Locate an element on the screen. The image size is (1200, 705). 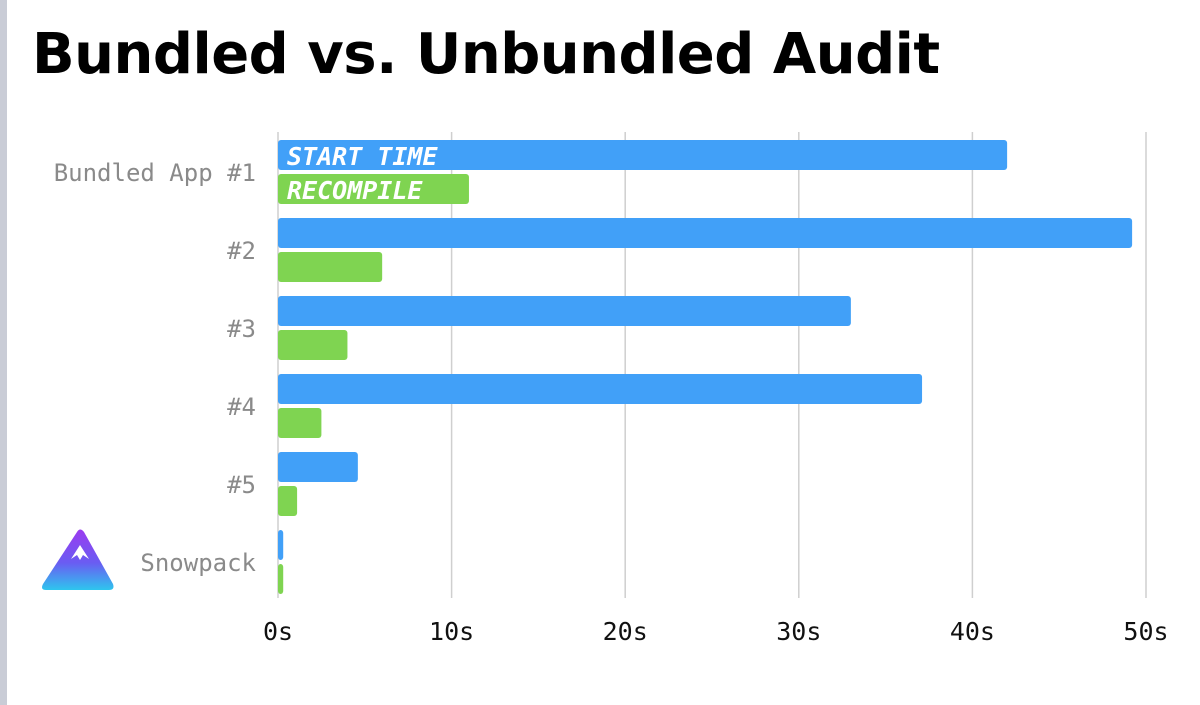
snowpack-logo is located at coordinates (78, 559).